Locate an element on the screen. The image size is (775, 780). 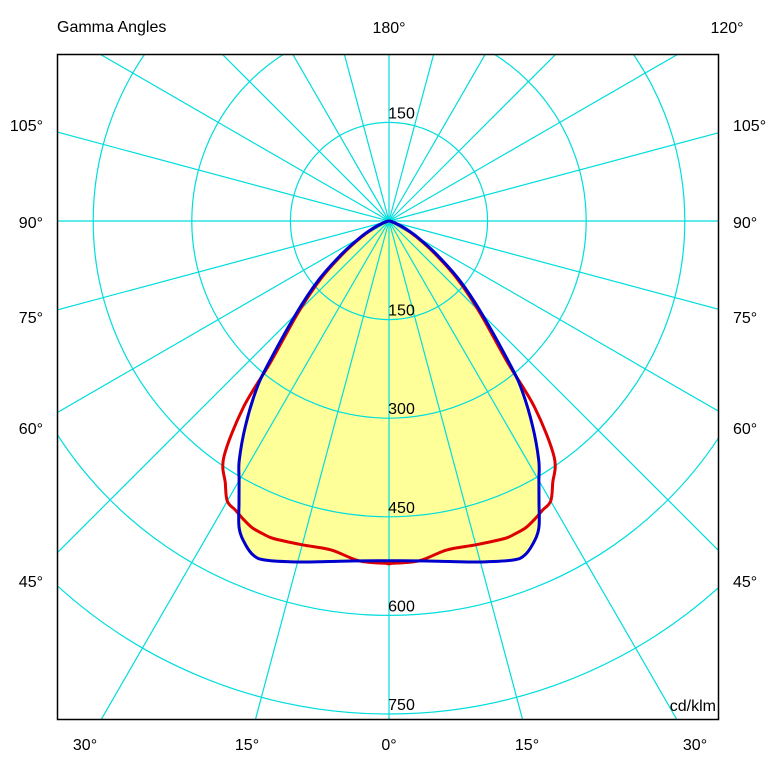
unit-label: cd/klm is located at coordinates (693, 706).